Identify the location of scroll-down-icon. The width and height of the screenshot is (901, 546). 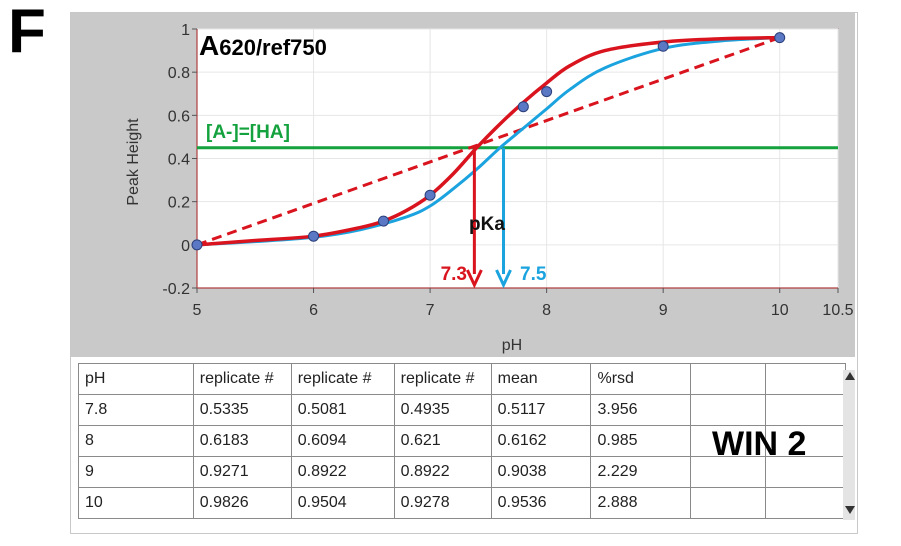
(850, 510).